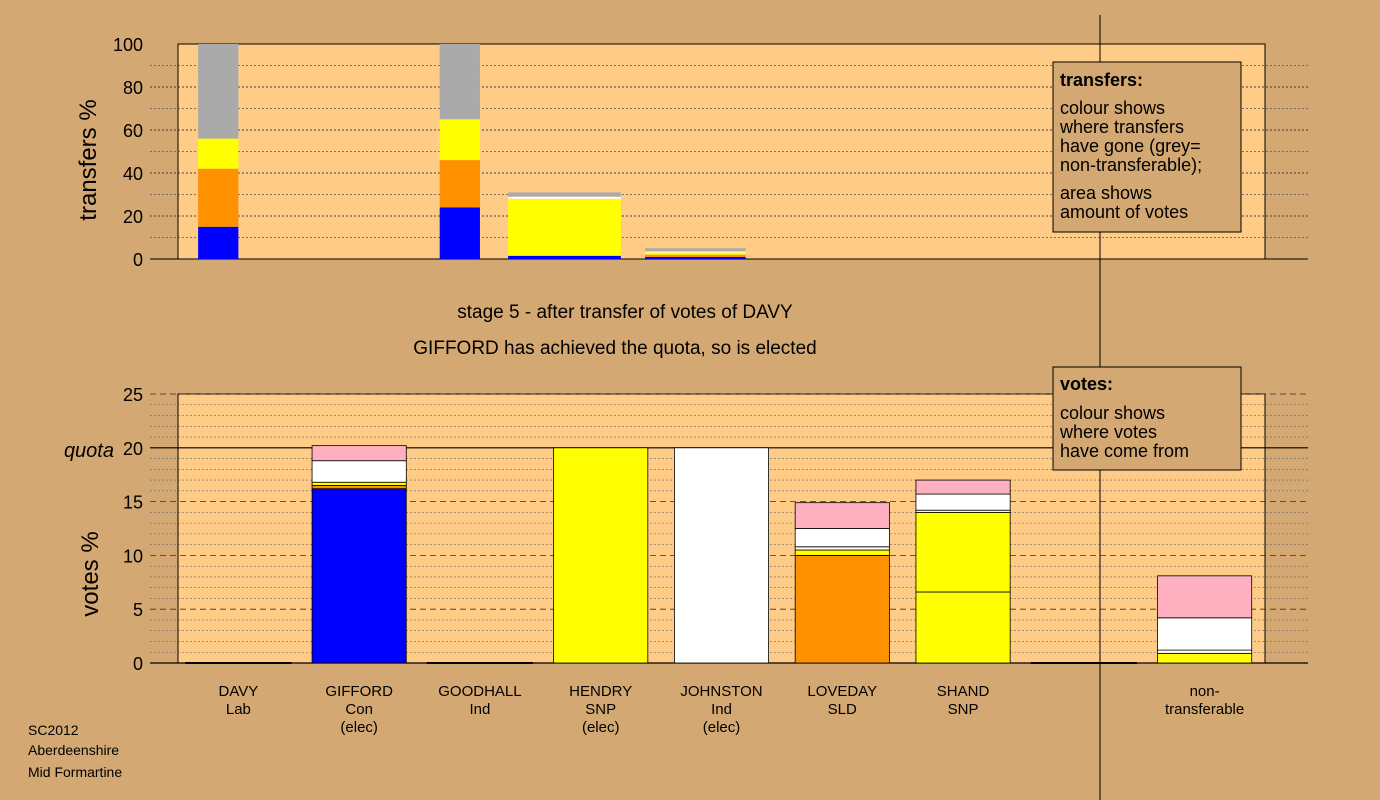 The image size is (1380, 800). What do you see at coordinates (1108, 432) in the screenshot?
I see `votes-legend-line: where votes` at bounding box center [1108, 432].